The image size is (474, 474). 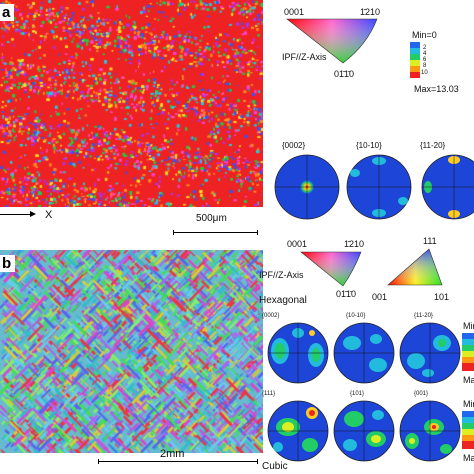 I want to click on pf-a-title-10-10: {10-10}, so click(x=369, y=145).